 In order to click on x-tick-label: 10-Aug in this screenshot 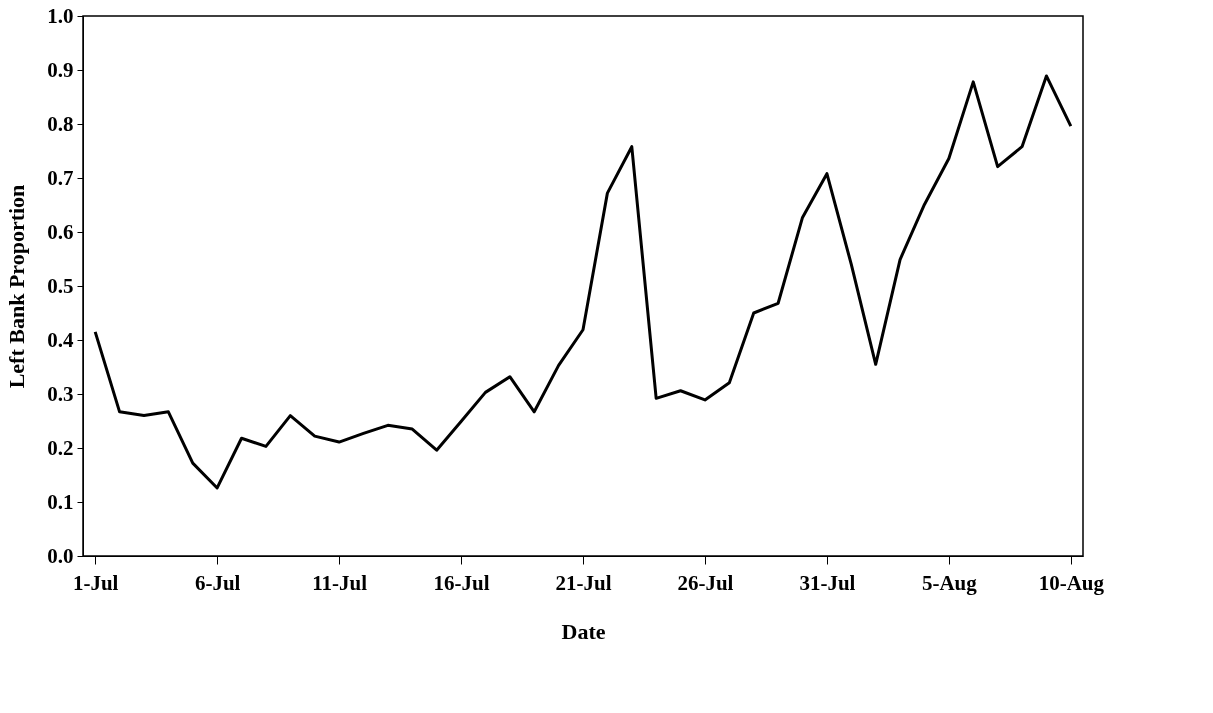, I will do `click(1071, 582)`.